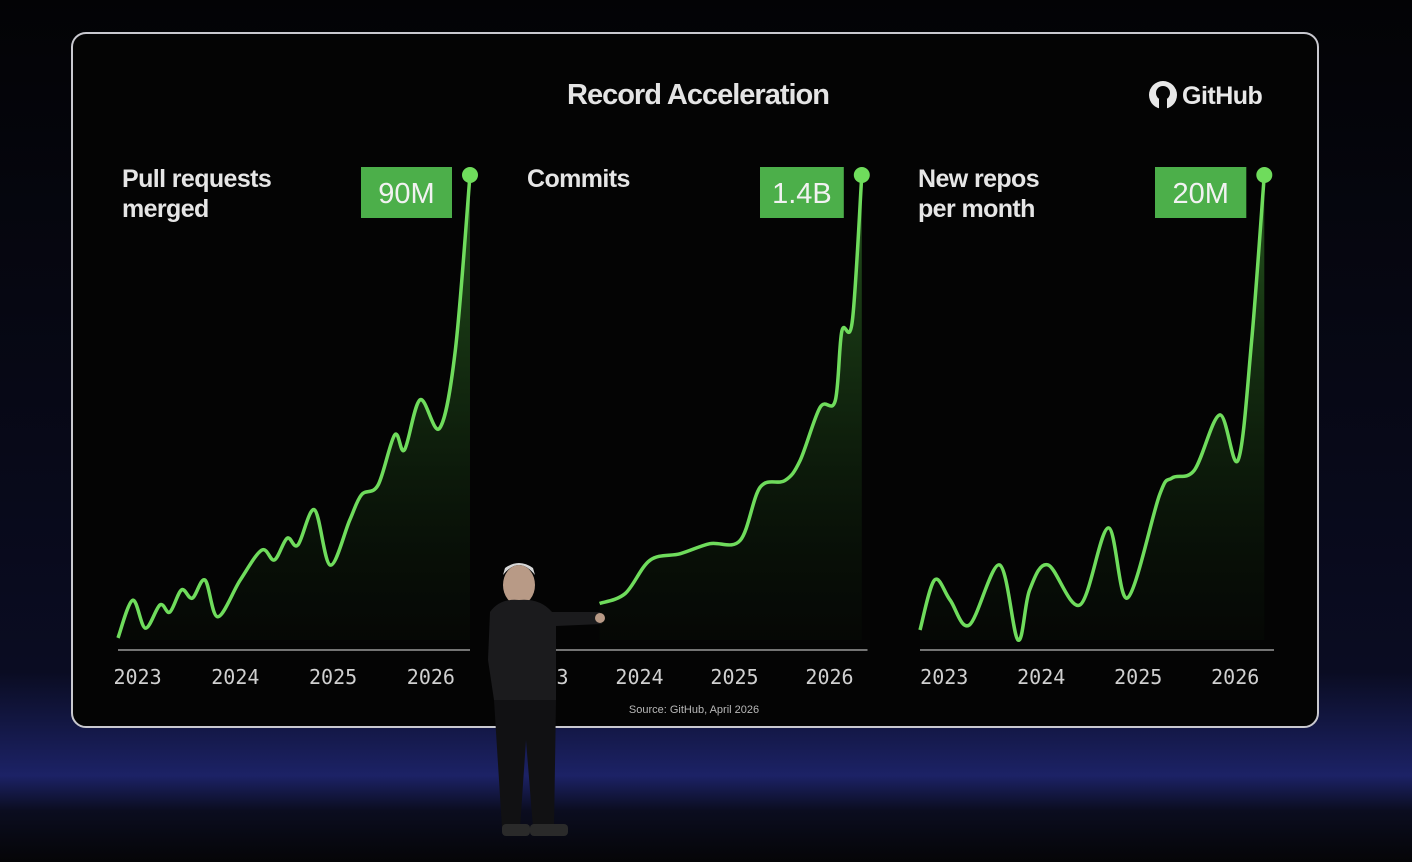 The image size is (1412, 862). Describe the element at coordinates (1222, 96) in the screenshot. I see `brand: GitHub` at that location.